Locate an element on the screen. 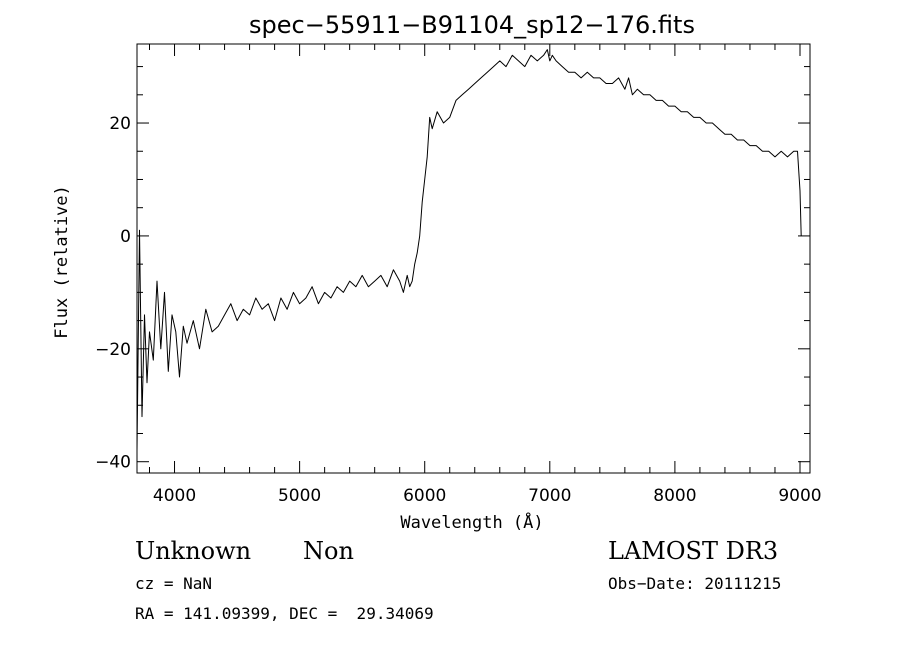  y-tick-label: −20 is located at coordinates (113, 350).